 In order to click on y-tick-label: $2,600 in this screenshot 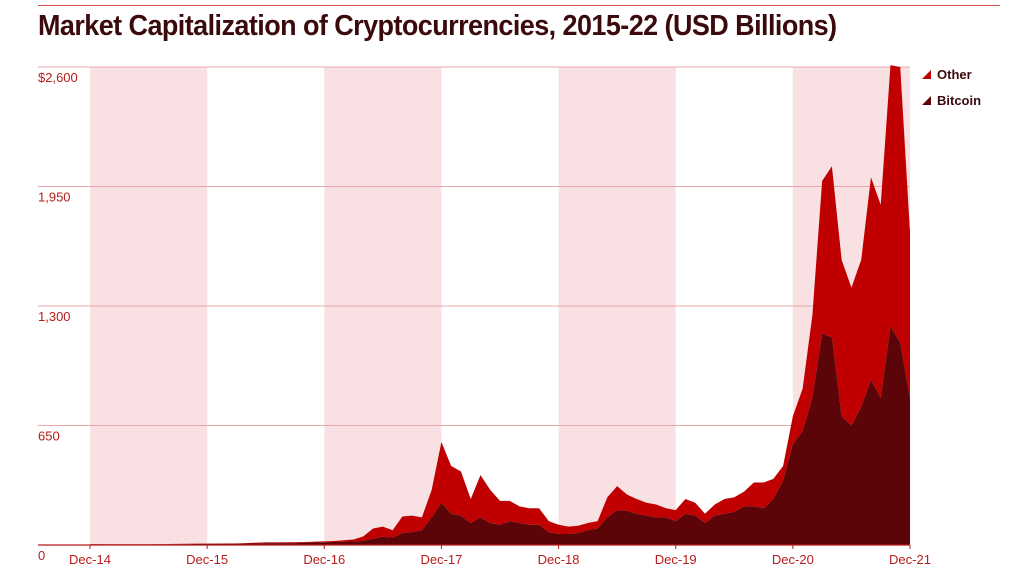, I will do `click(58, 77)`.